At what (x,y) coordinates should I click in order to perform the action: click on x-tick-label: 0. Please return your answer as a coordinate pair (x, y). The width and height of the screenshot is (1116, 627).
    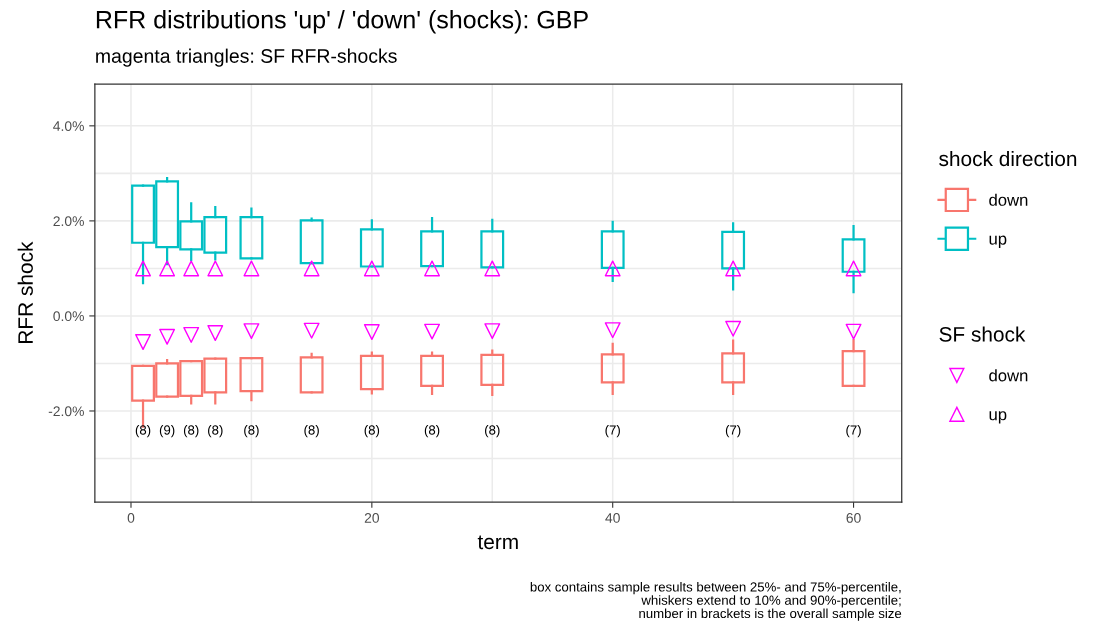
    Looking at the image, I should click on (131, 518).